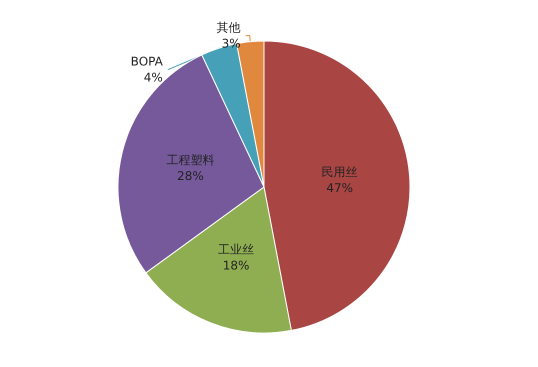 The height and width of the screenshot is (367, 538). What do you see at coordinates (153, 77) in the screenshot?
I see `data-label: 4%` at bounding box center [153, 77].